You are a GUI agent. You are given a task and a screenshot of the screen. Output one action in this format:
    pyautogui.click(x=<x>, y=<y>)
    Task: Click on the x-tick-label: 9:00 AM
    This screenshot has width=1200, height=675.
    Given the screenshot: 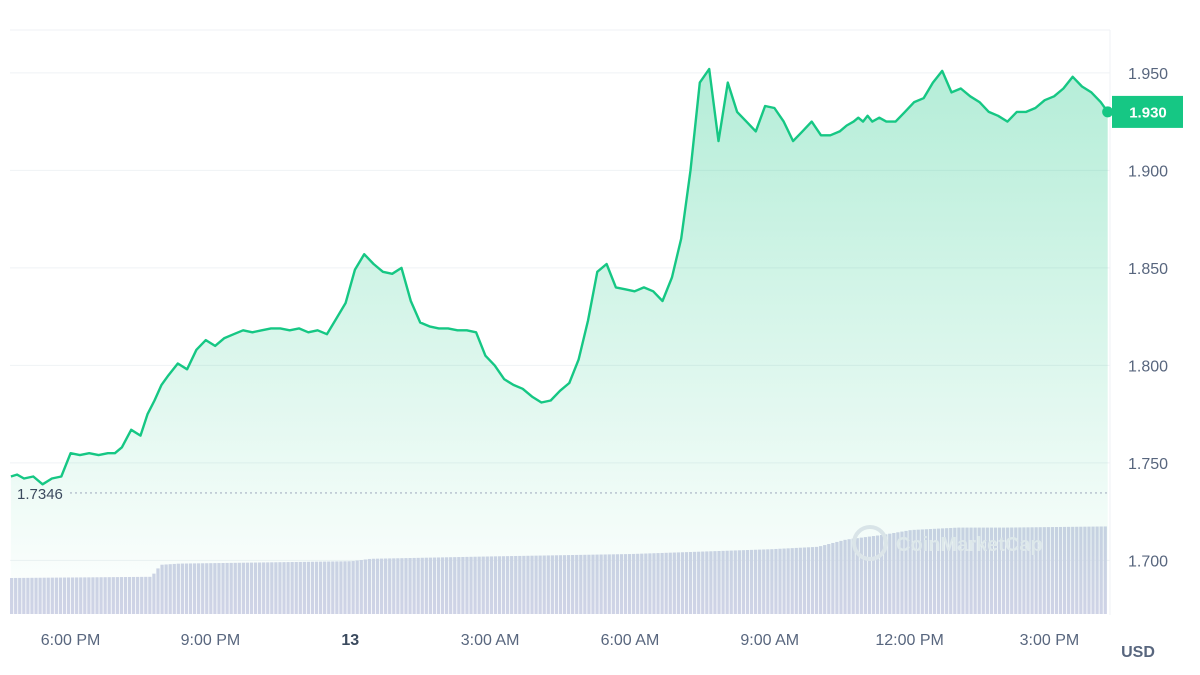 What is the action you would take?
    pyautogui.click(x=769, y=640)
    